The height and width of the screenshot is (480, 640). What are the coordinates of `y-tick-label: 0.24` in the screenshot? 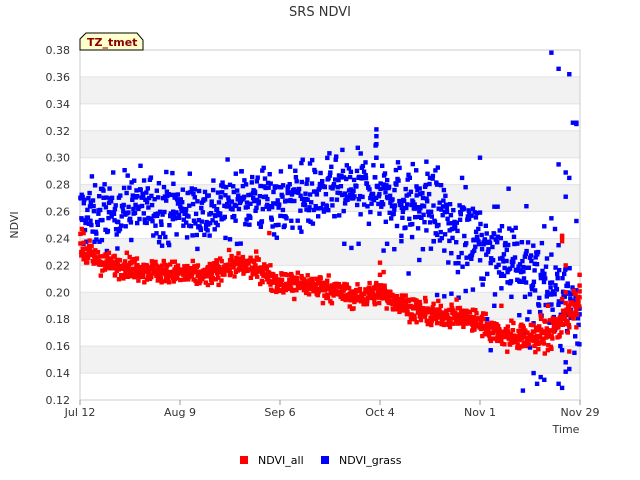 It's located at (58, 238).